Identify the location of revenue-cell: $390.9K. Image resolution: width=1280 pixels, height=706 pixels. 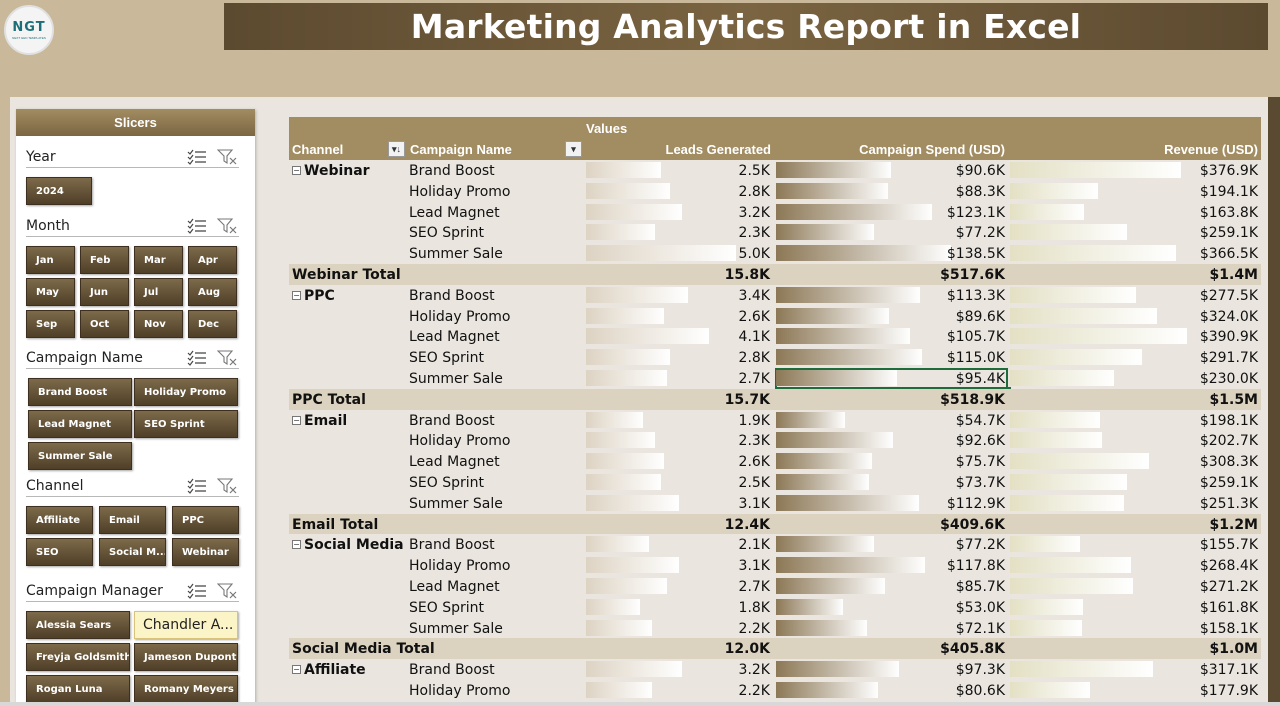
(1135, 336).